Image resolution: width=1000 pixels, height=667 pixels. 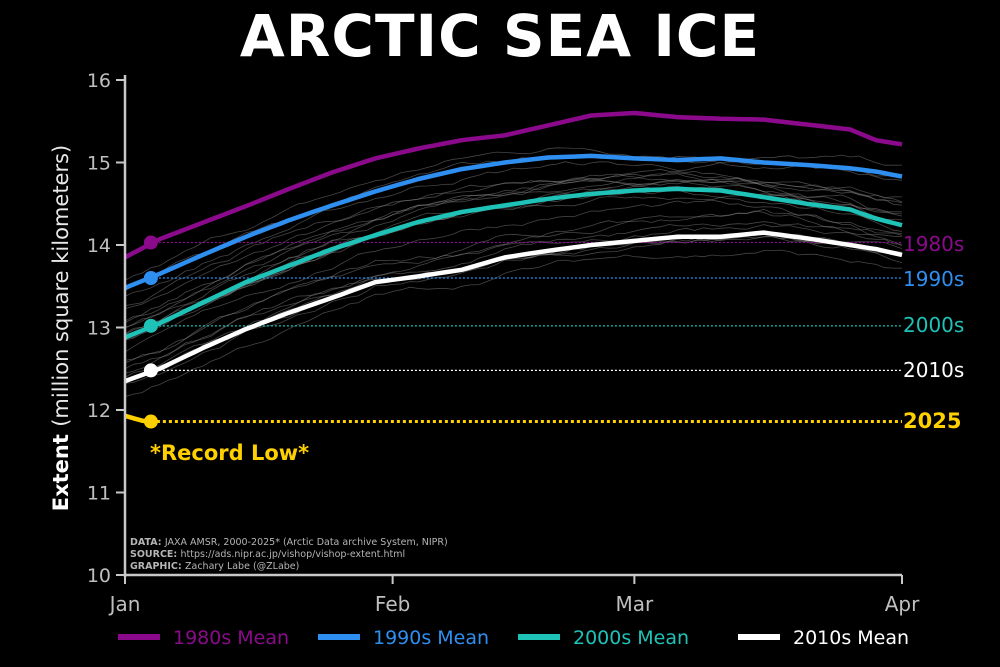 I want to click on y-tick-label: 15, so click(x=99, y=164).